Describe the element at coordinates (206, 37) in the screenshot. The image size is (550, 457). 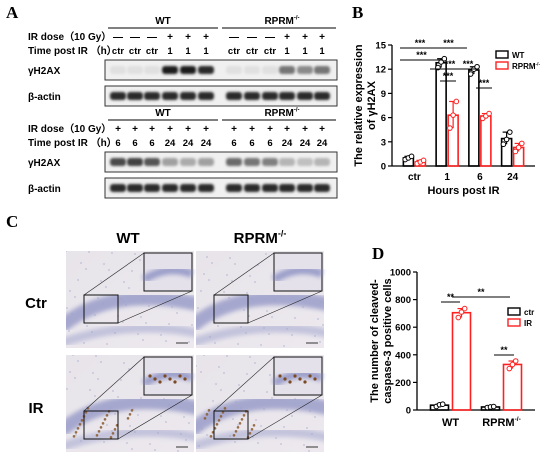
I see `dose-mark-top-5: +` at that location.